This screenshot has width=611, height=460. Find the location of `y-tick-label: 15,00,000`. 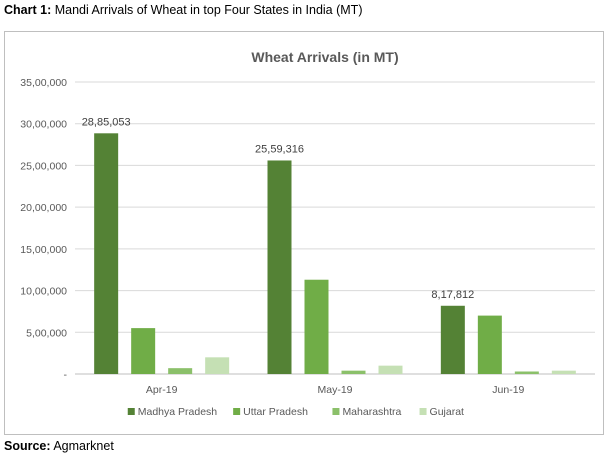

y-tick-label: 15,00,000 is located at coordinates (43, 250).